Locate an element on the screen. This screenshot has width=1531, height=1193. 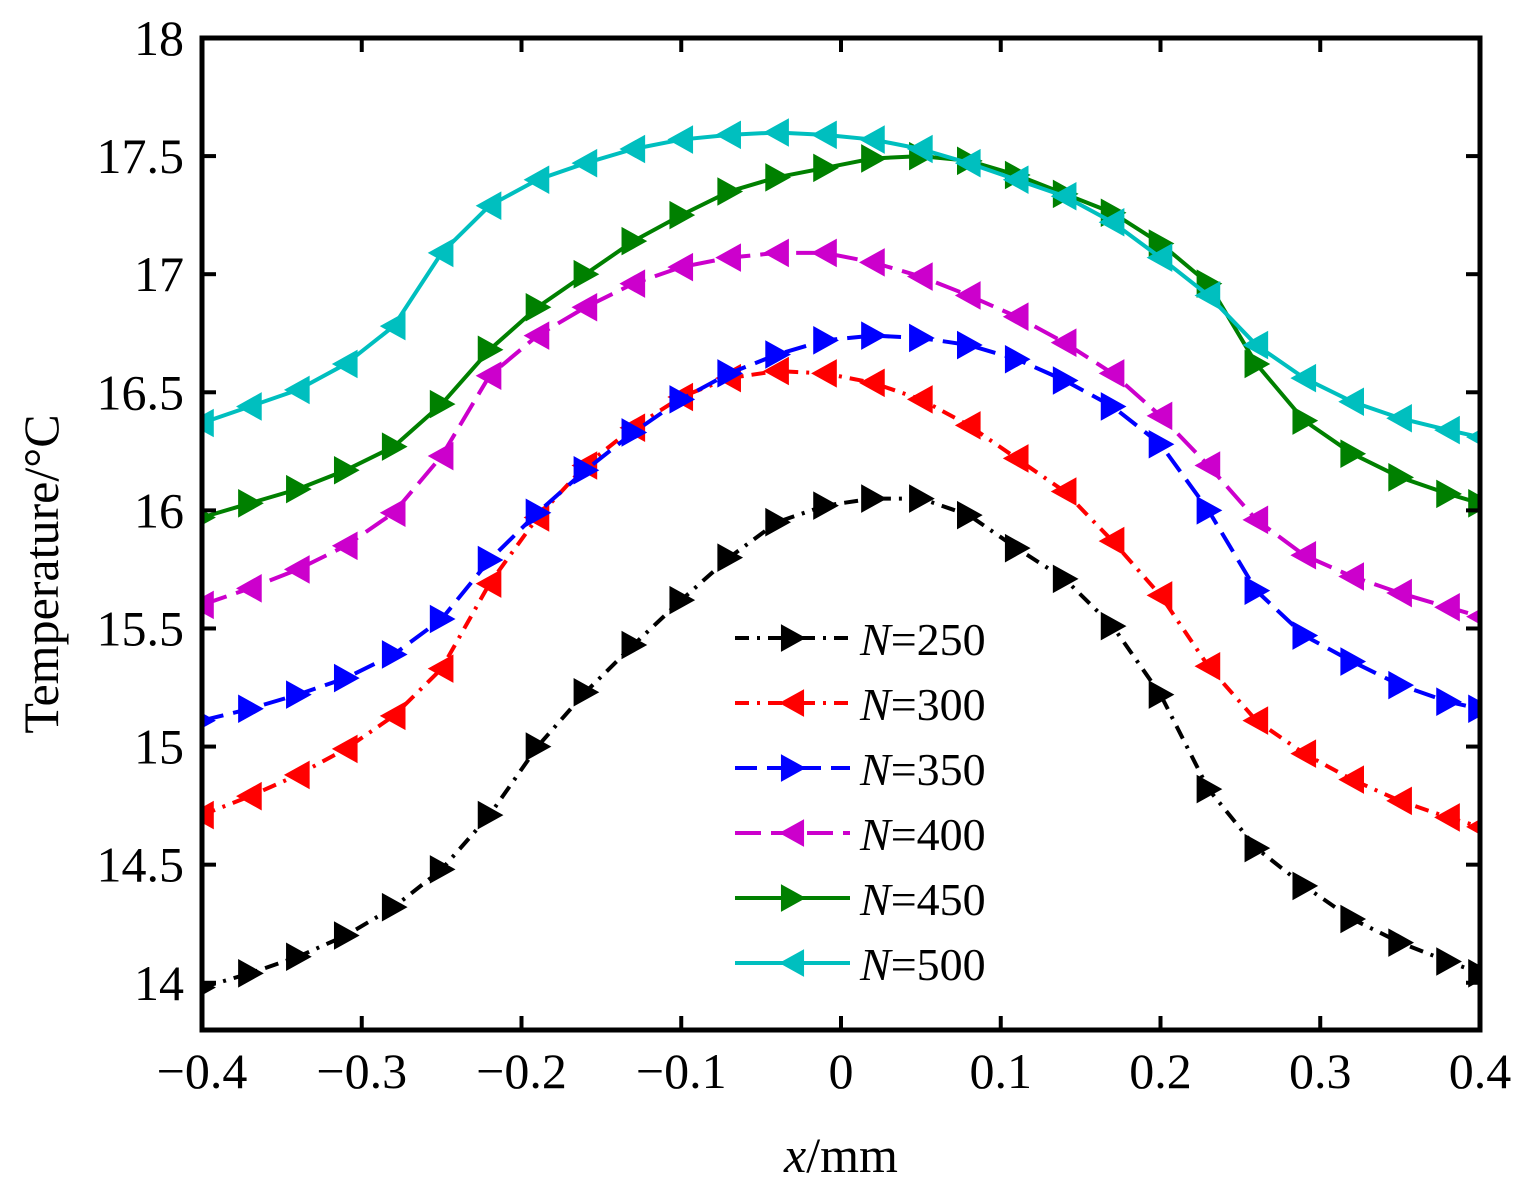
legend-item: N=250 is located at coordinates (860, 639).